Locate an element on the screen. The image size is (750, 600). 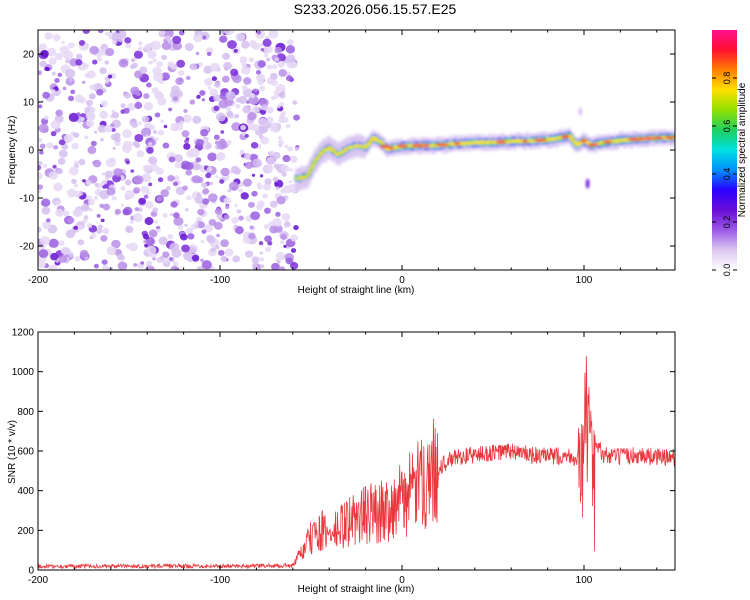
colorbar-tick-label: 0.2 is located at coordinates (727, 222).